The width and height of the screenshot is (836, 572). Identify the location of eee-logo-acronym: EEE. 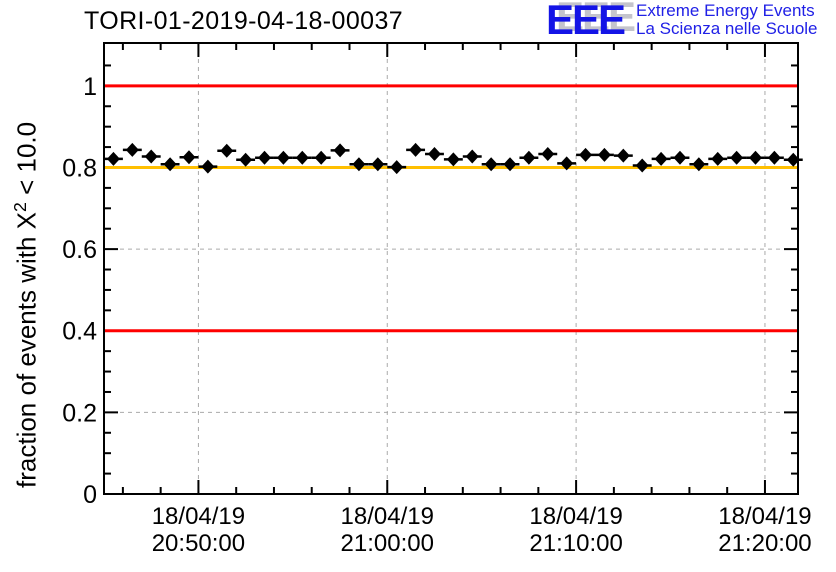
(586, 21).